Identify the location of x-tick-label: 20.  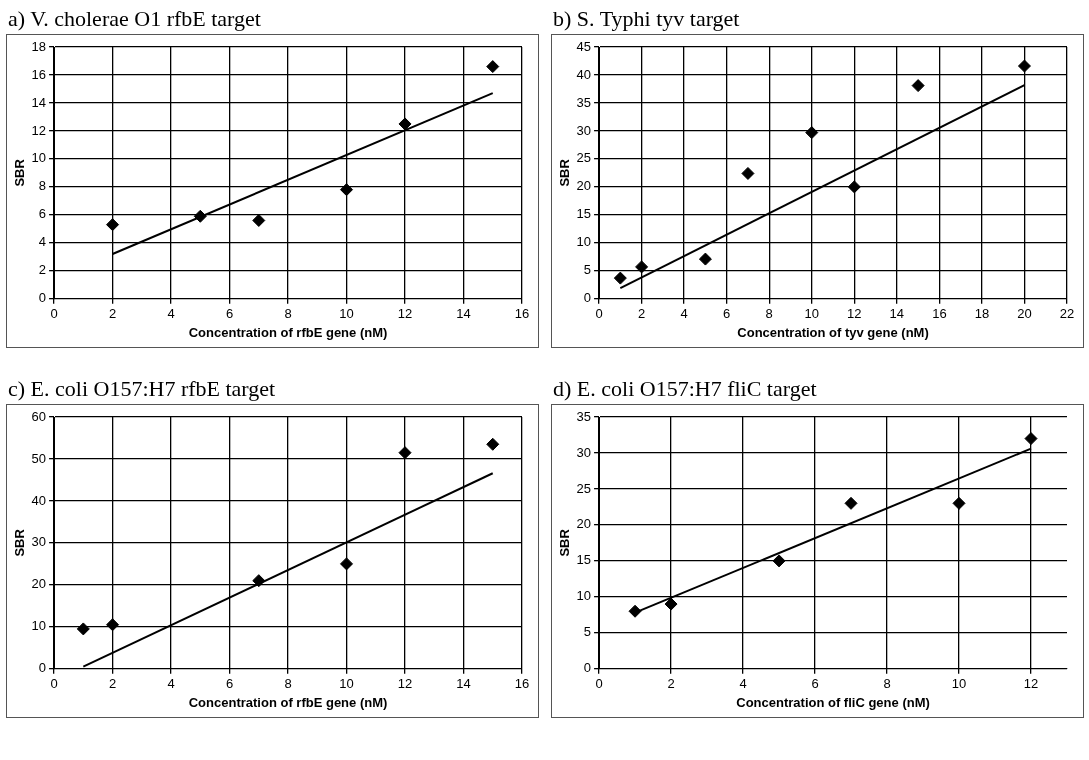
(1024, 314).